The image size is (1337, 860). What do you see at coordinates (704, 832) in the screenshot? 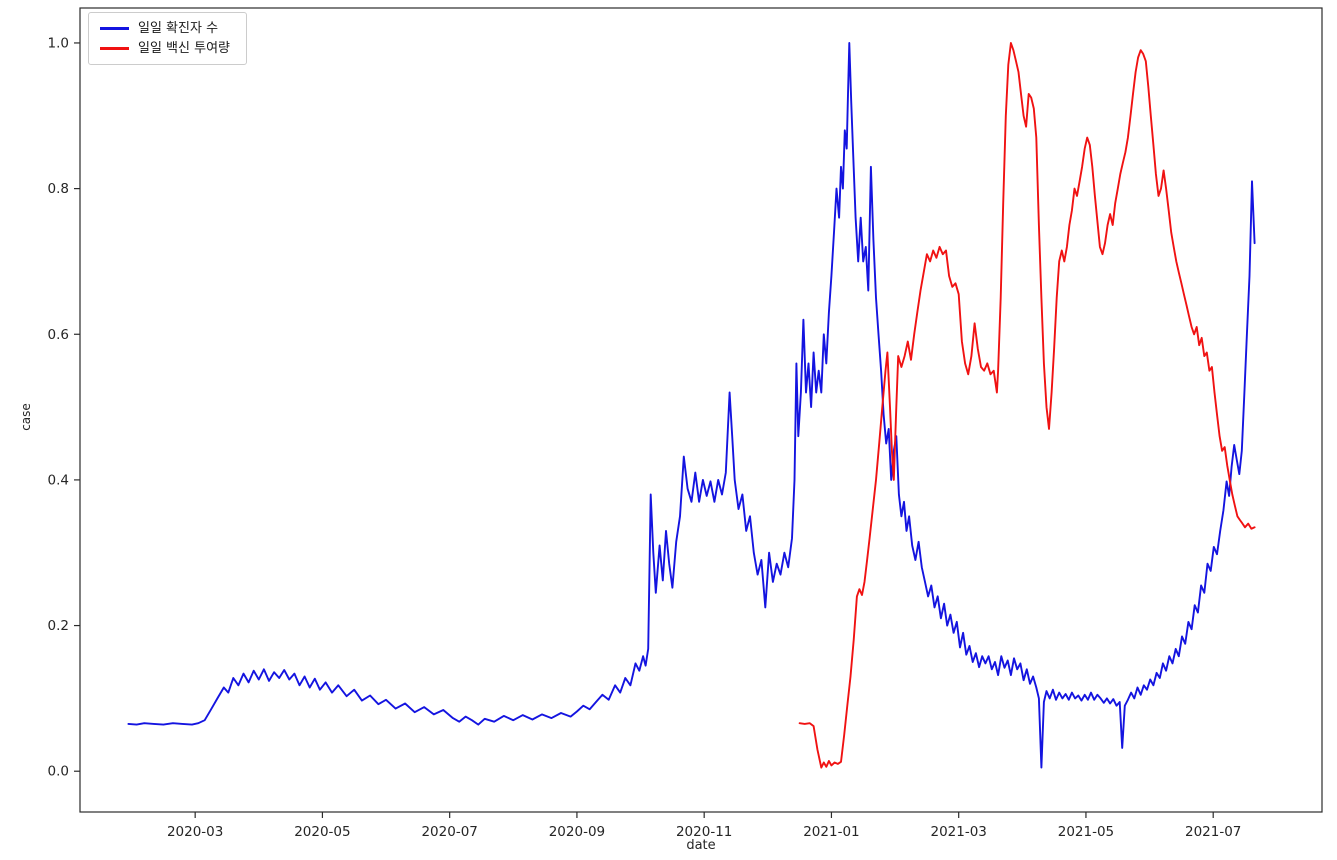
I see `x-tick-label: 2020-11` at bounding box center [704, 832].